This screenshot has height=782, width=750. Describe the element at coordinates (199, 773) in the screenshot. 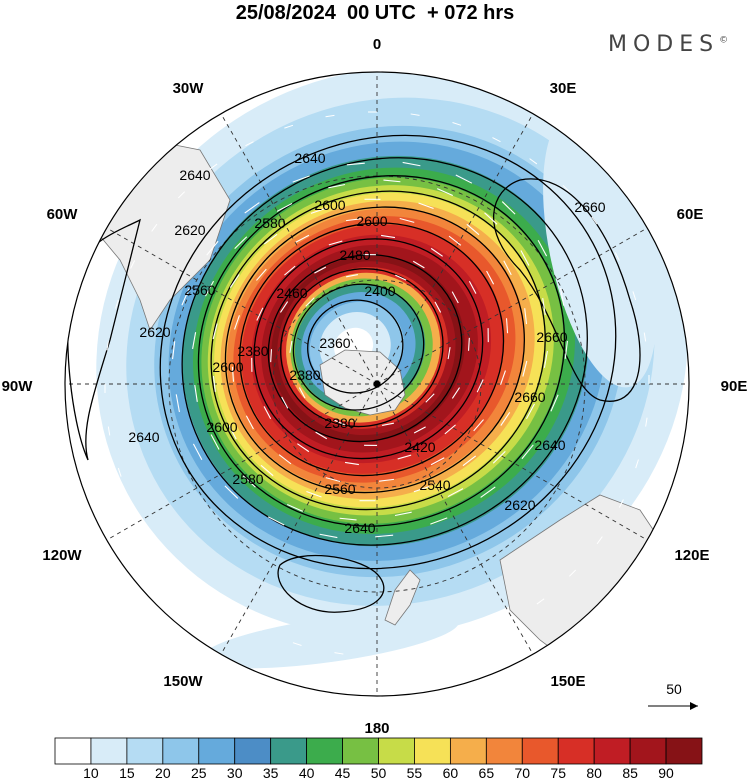

I see `colorbar-tick-label: 25` at that location.